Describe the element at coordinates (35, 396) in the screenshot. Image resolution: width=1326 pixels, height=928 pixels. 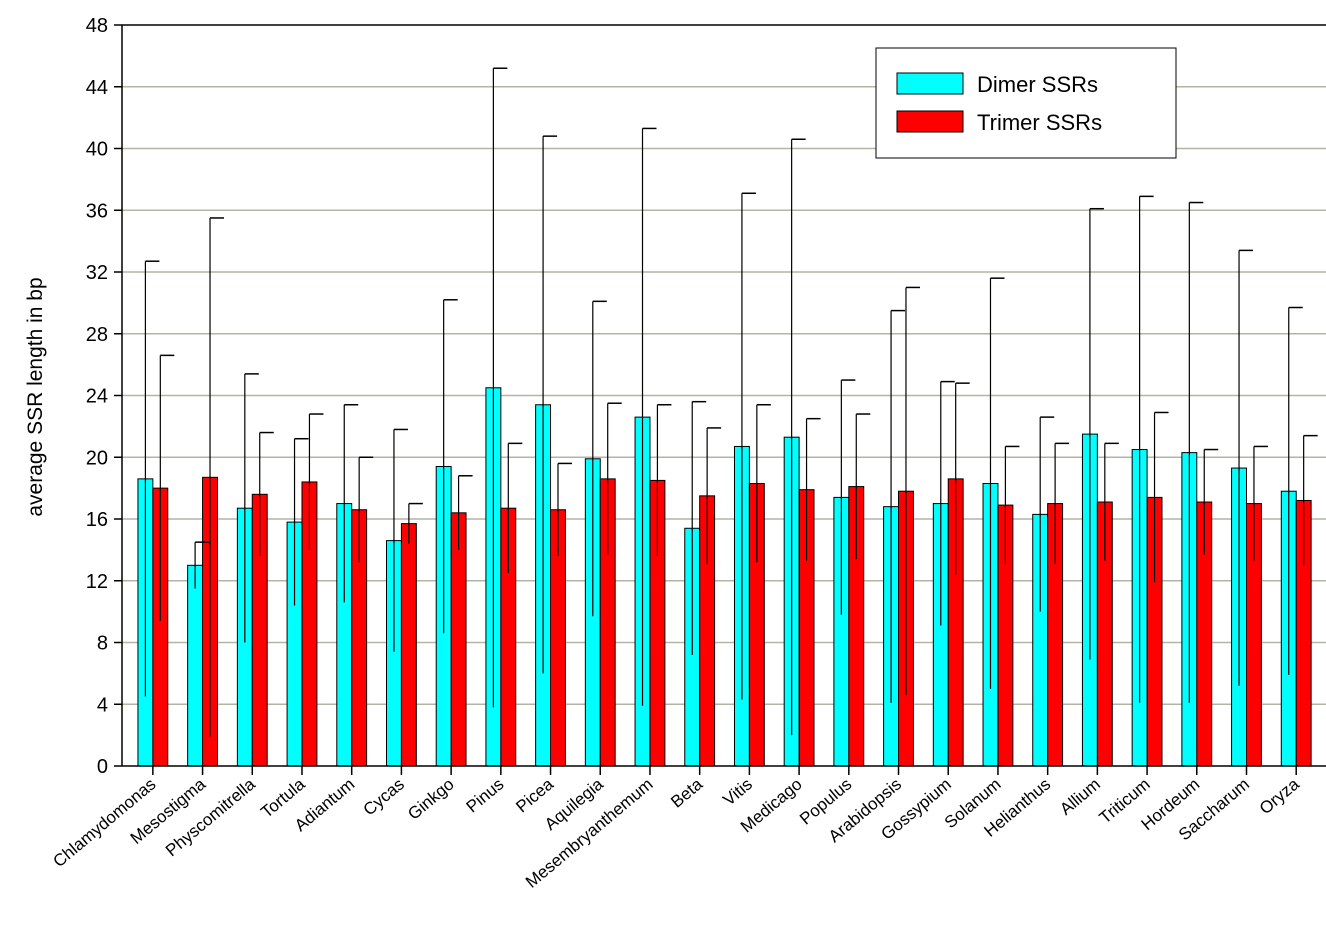
I see `y-axis-title: average SSR length in bp` at that location.